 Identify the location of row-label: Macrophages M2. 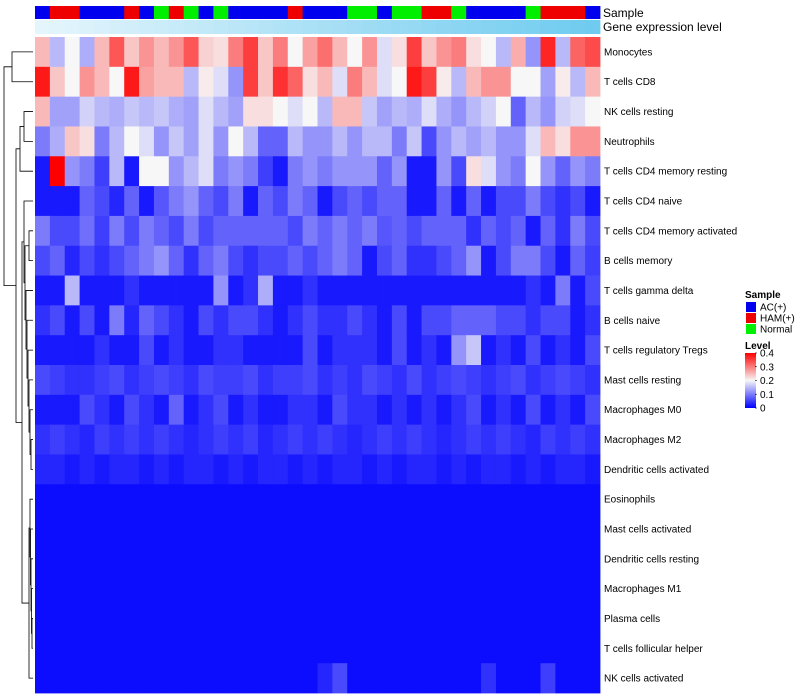
(643, 440).